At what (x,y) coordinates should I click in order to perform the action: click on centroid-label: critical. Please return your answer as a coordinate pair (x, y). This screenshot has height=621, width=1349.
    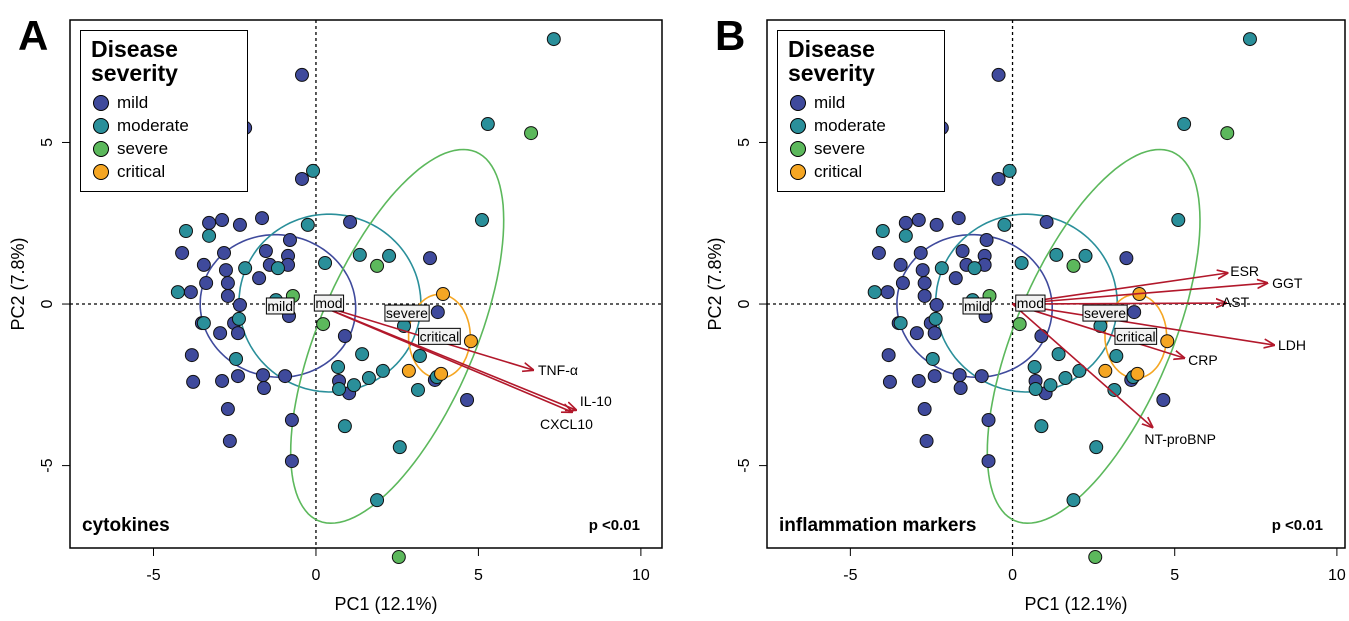
    Looking at the image, I should click on (439, 336).